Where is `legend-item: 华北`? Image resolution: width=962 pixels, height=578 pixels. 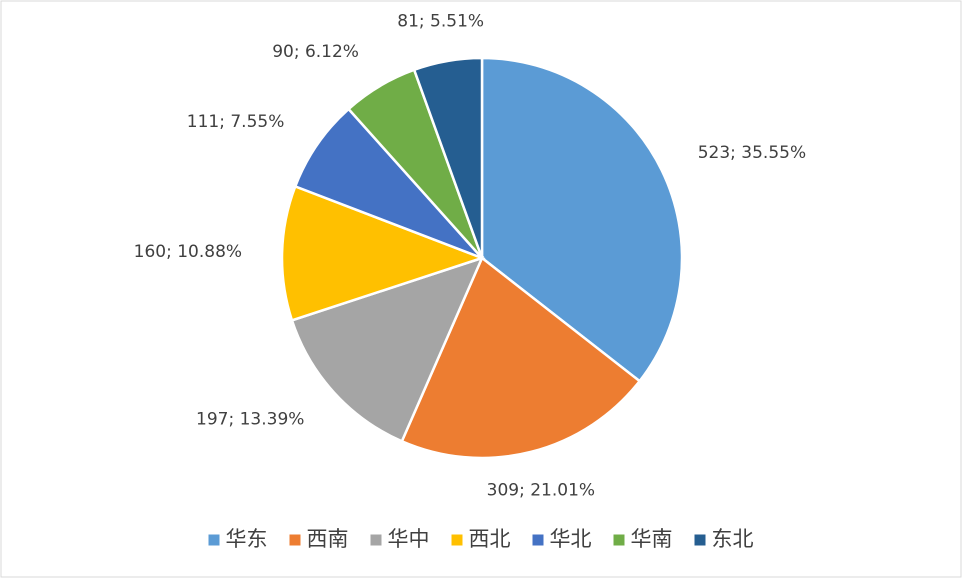 legend-item: 华北 is located at coordinates (562, 539).